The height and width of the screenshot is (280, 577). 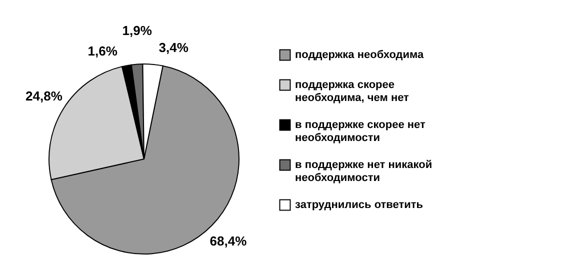 I want to click on legend-label: поддержка скорее необходима, чем нет, so click(x=352, y=91).